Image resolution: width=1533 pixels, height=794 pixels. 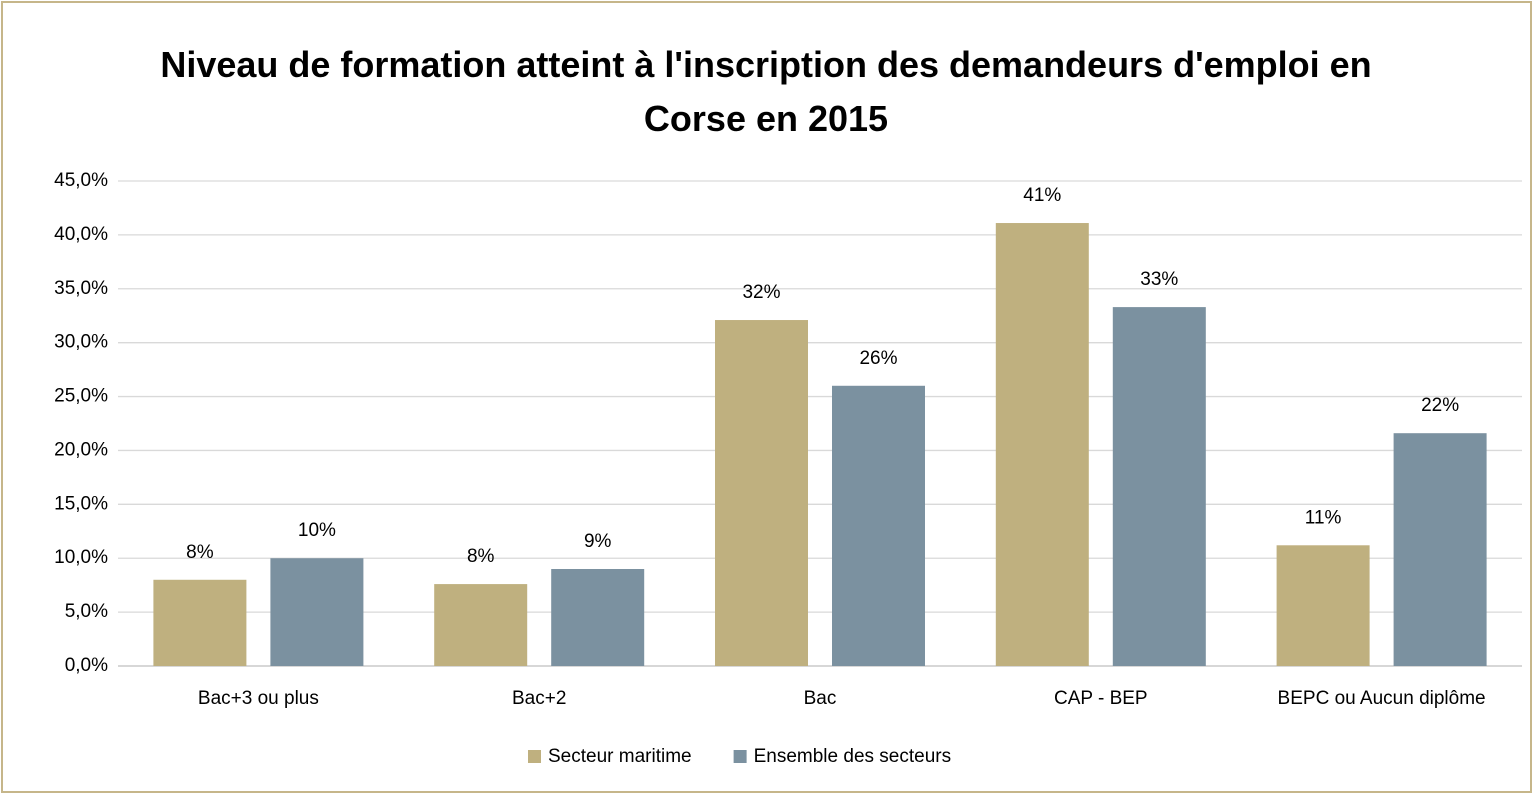 What do you see at coordinates (853, 756) in the screenshot?
I see `legend-label: Ensemble des secteurs` at bounding box center [853, 756].